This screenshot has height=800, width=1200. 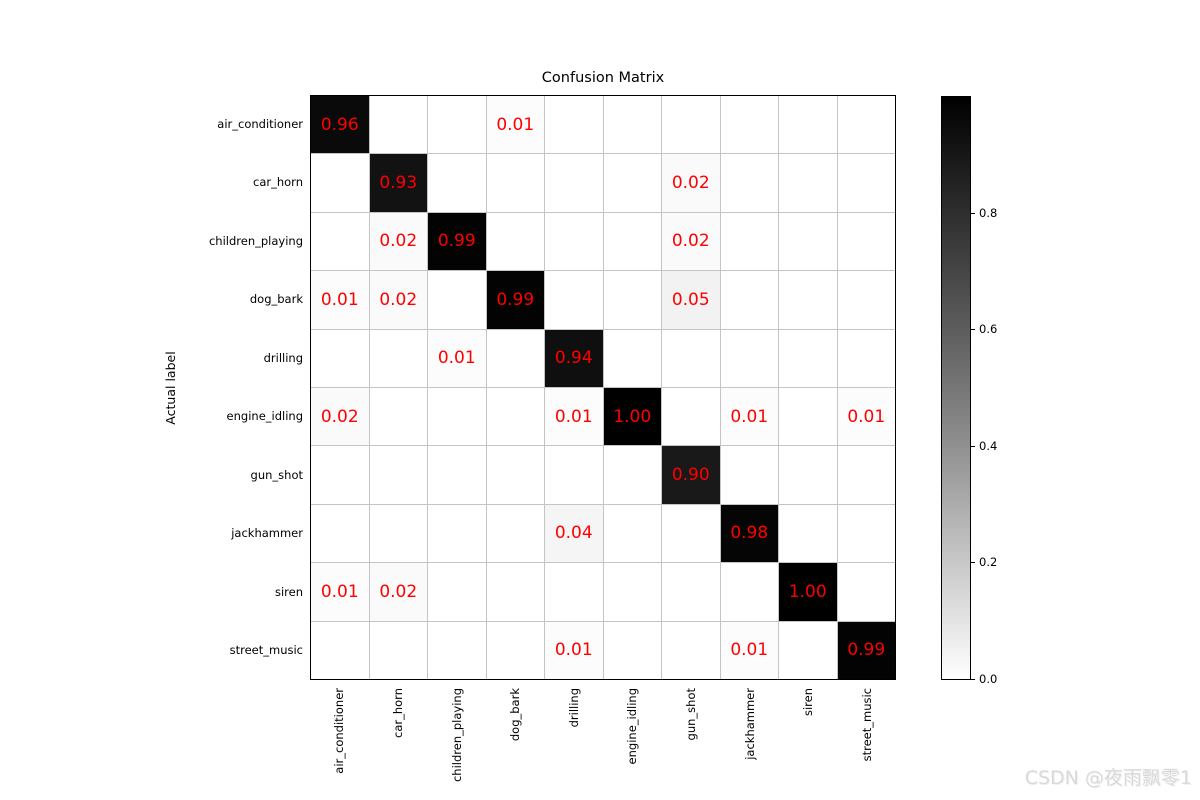 What do you see at coordinates (749, 724) in the screenshot?
I see `x-tick-label: jackhammer` at bounding box center [749, 724].